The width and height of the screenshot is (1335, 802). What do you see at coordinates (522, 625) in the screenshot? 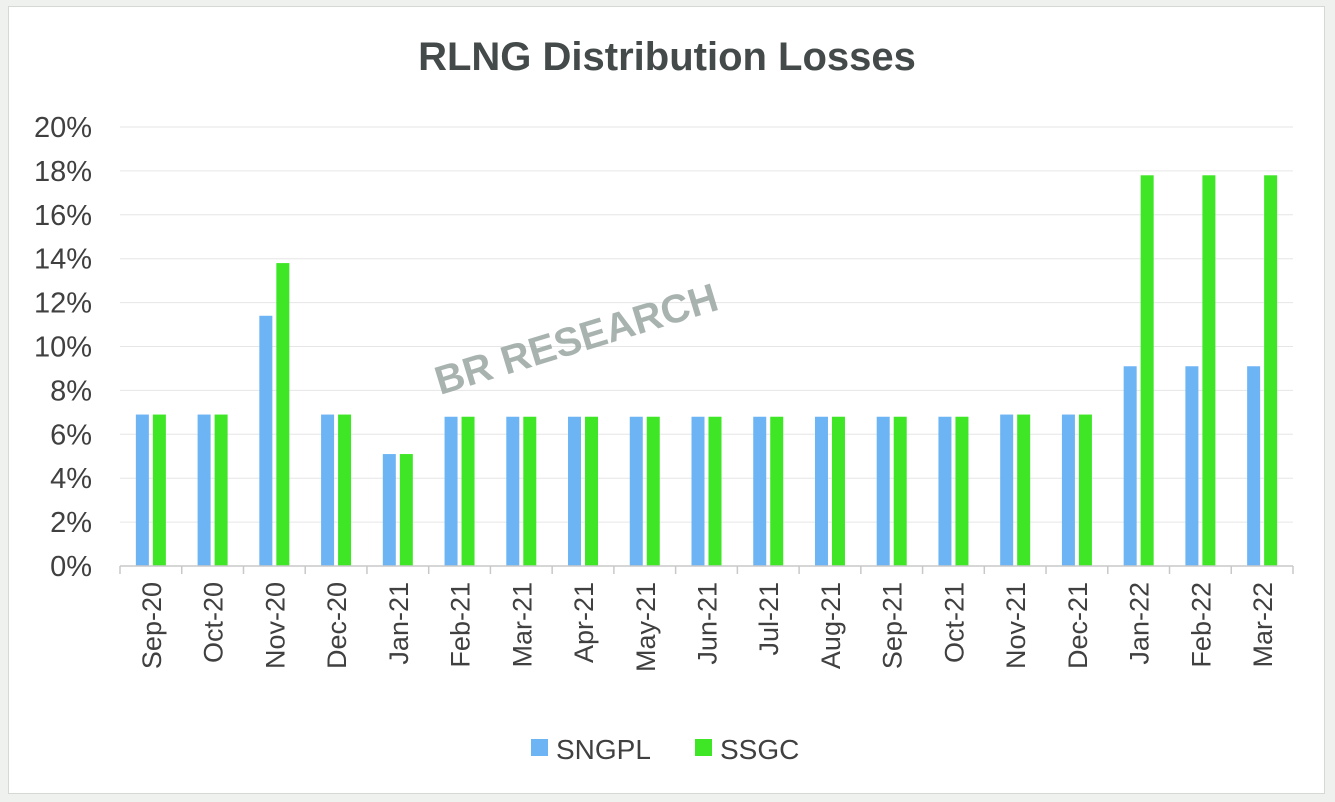
I see `x-tick-label: Mar-21` at bounding box center [522, 625].